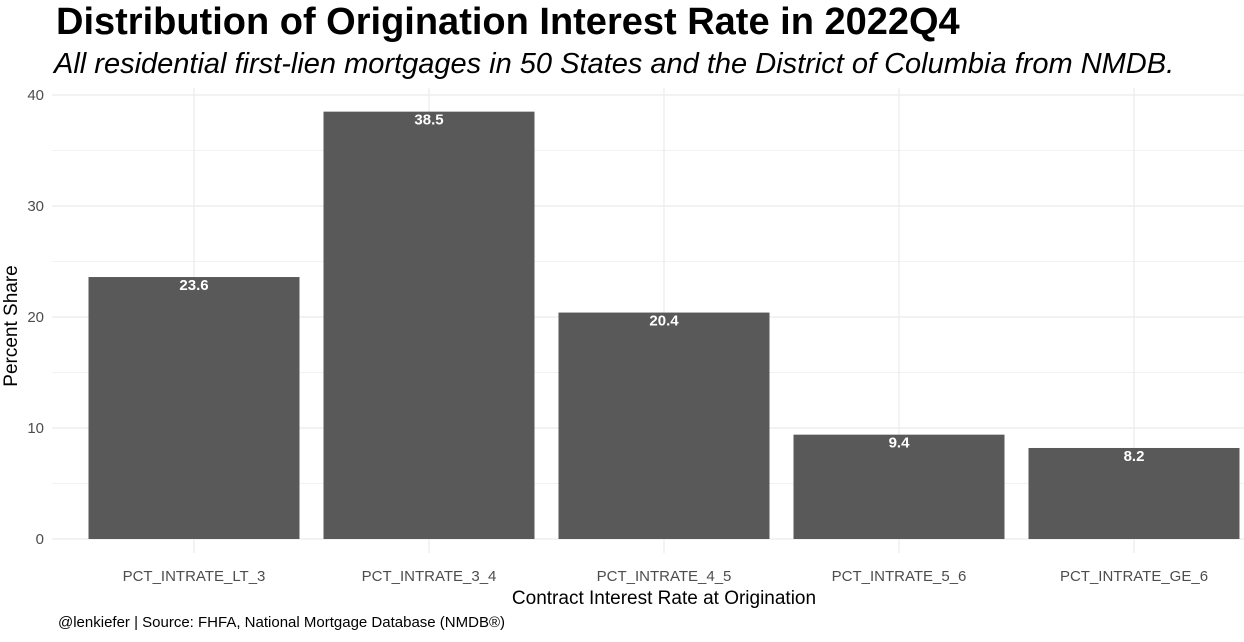 Image resolution: width=1244 pixels, height=642 pixels. Describe the element at coordinates (35, 428) in the screenshot. I see `y-tick-label: 10` at that location.